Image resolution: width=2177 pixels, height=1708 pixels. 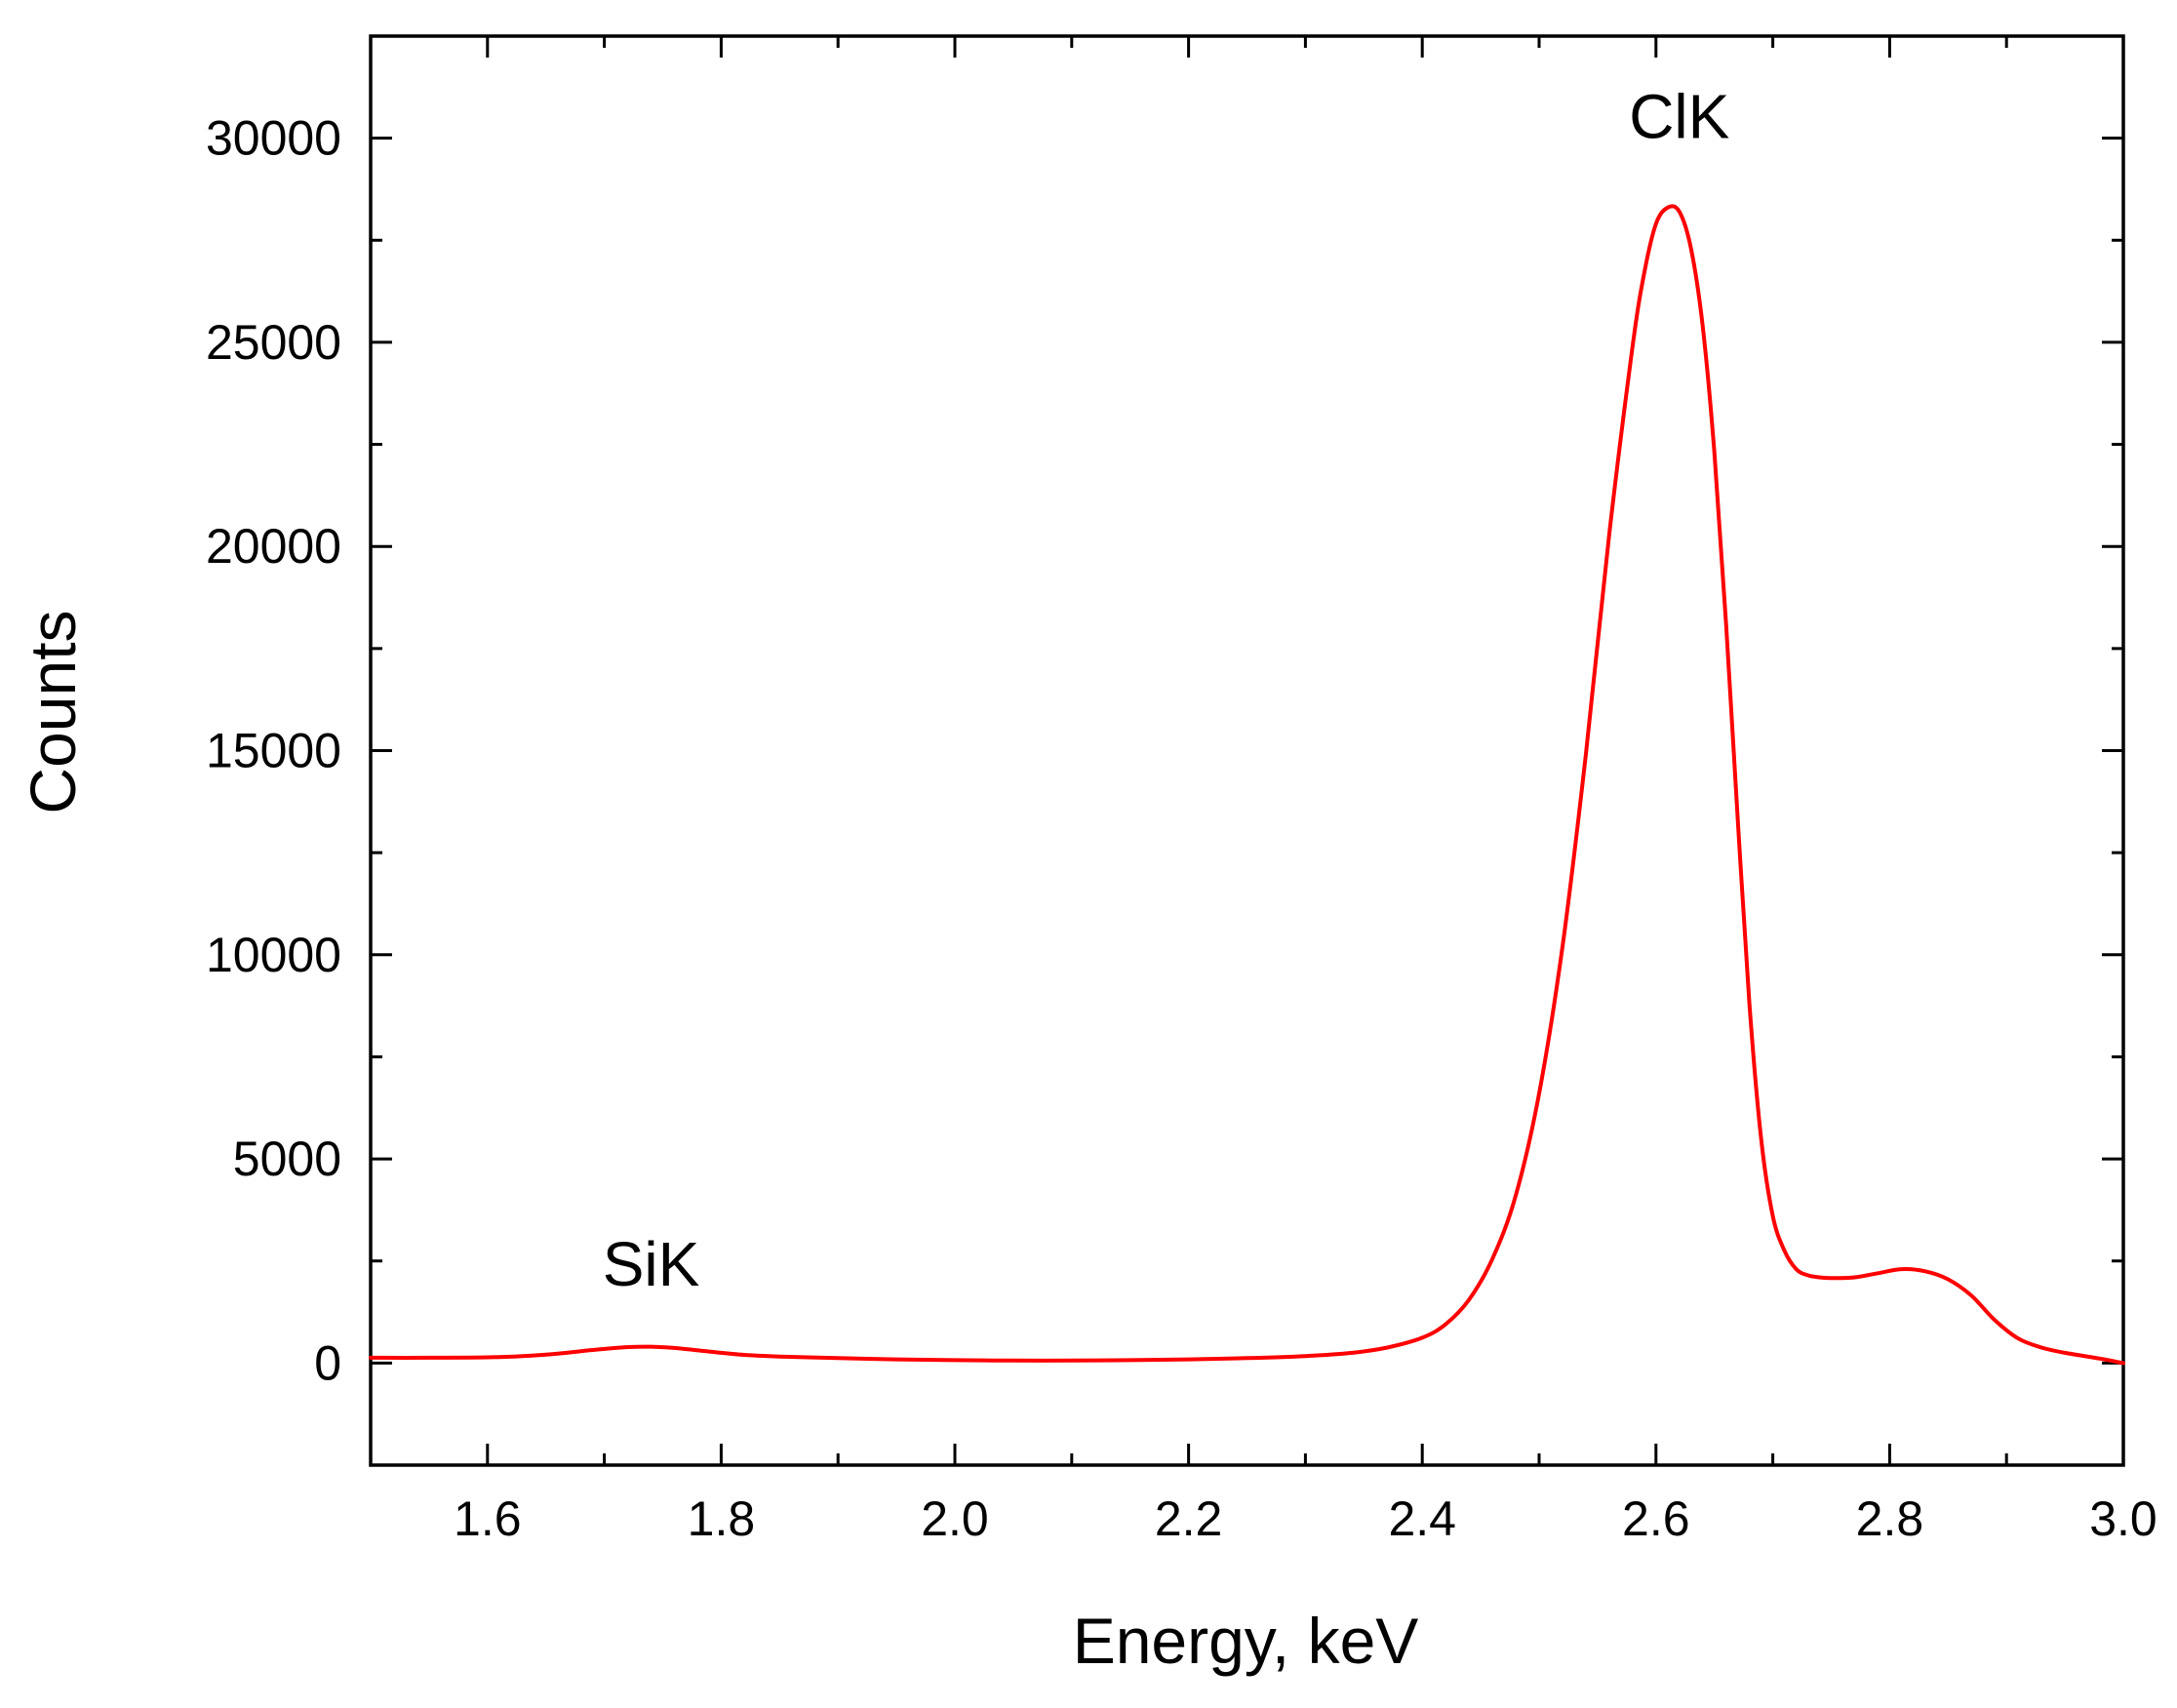 What do you see at coordinates (488, 1518) in the screenshot?
I see `x-tick-label: 1.6` at bounding box center [488, 1518].